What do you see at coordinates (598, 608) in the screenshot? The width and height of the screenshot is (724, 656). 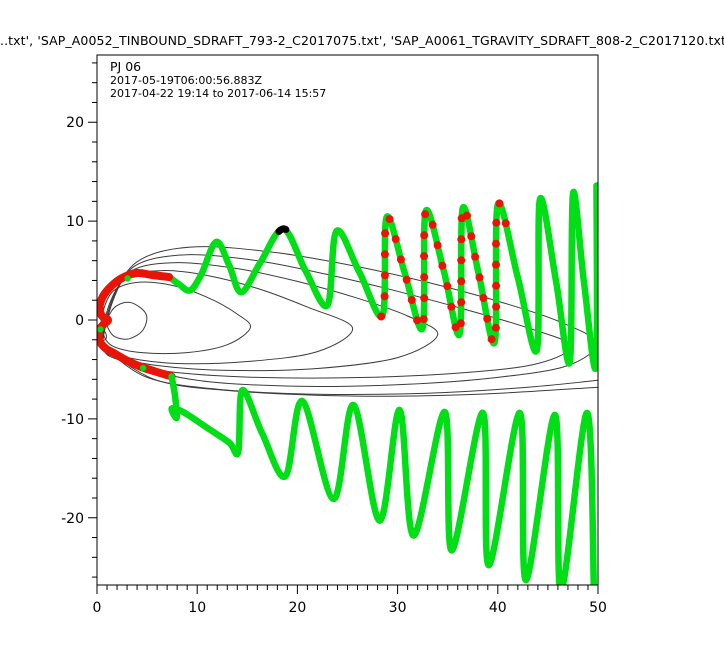 I see `x-tick-label: 50` at bounding box center [598, 608].